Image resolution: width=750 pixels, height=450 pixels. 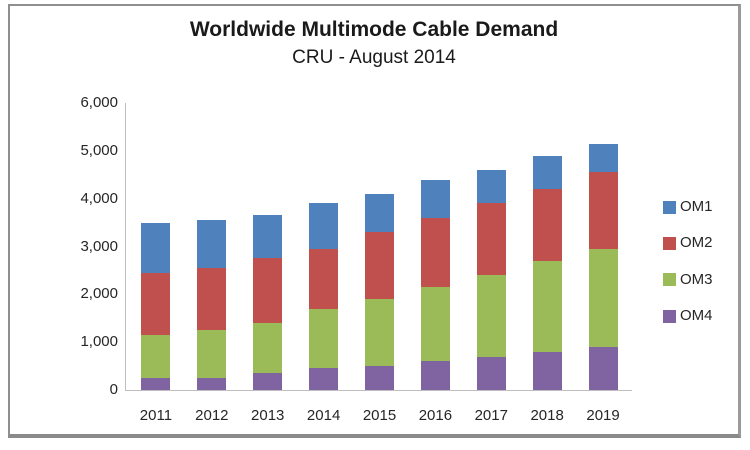 I want to click on bar-segment-OM3-2012, so click(x=212, y=354).